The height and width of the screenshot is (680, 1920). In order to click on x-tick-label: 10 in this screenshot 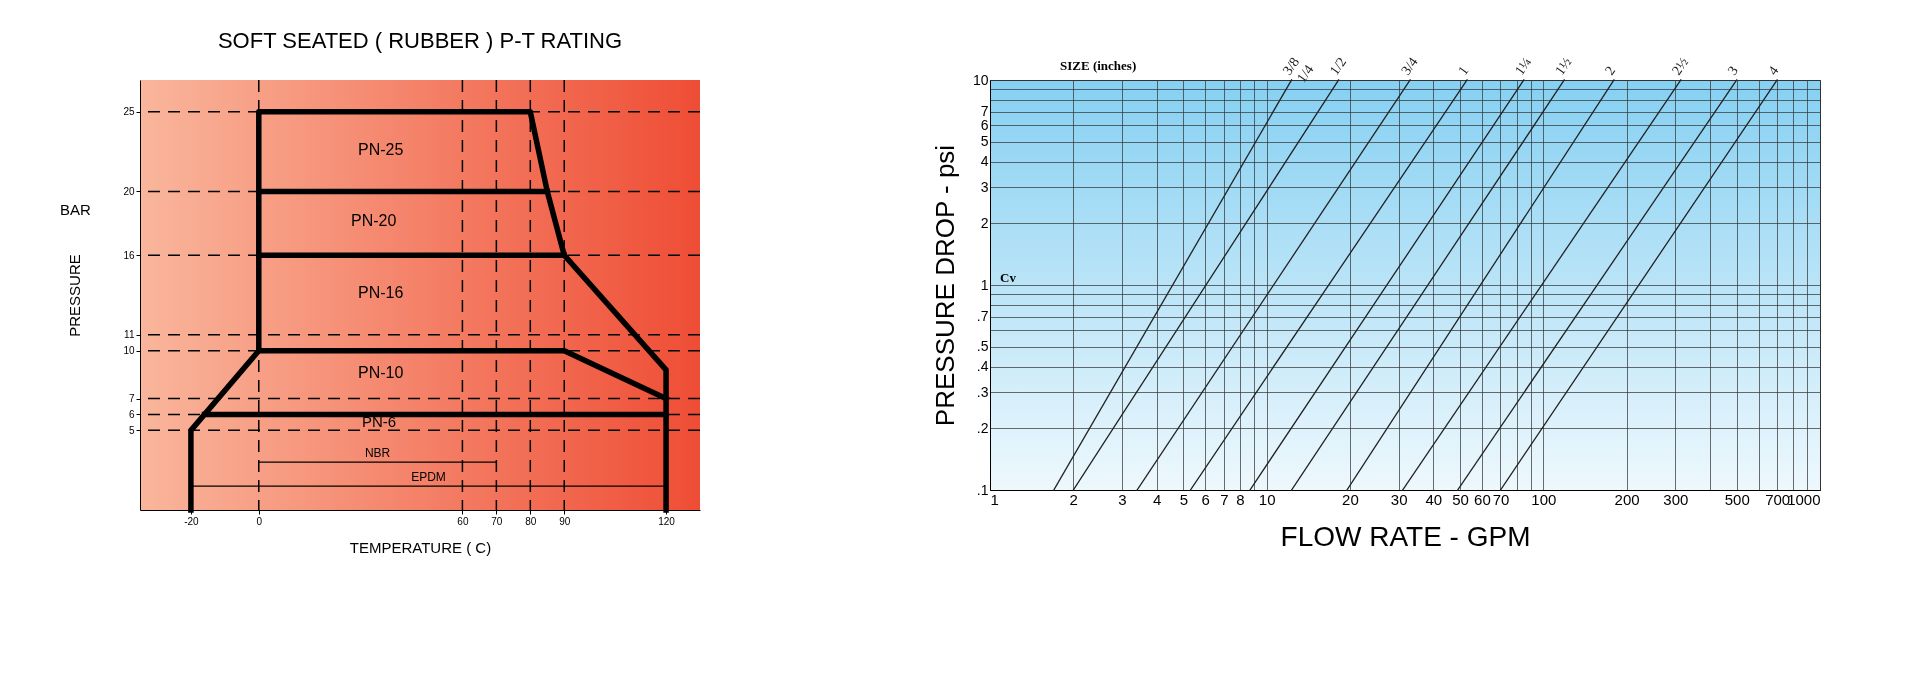, I will do `click(1267, 499)`.